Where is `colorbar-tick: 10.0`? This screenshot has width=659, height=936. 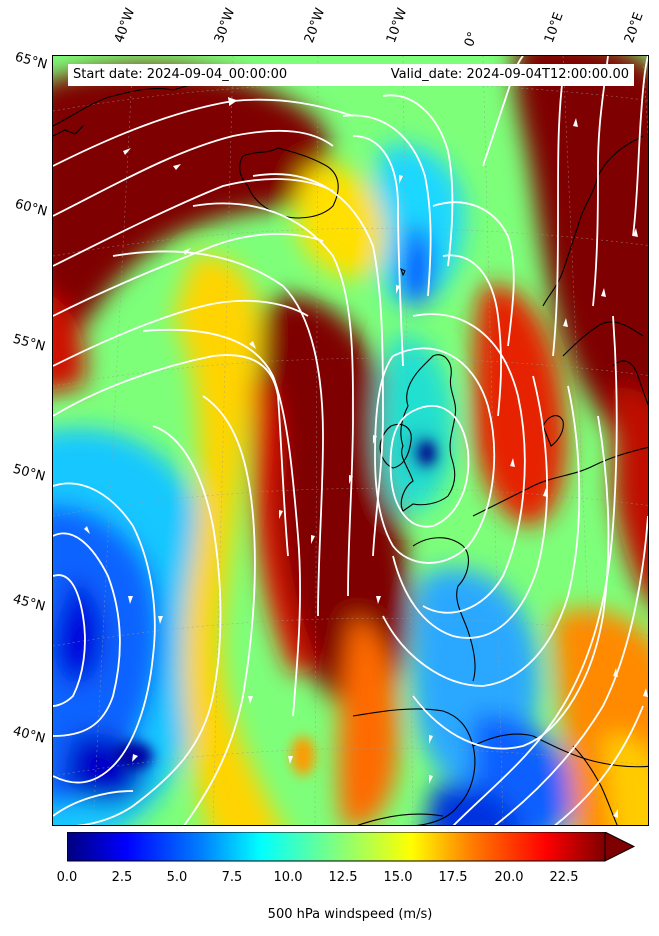
colorbar-tick: 10.0 is located at coordinates (288, 877).